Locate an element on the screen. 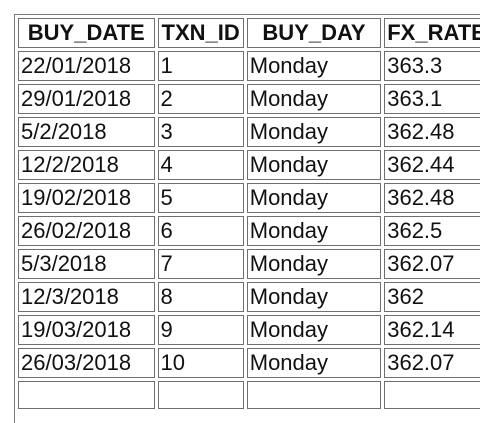 Image resolution: width=480 pixels, height=423 pixels. cell-buy-date: 29/01/2018 is located at coordinates (86, 99).